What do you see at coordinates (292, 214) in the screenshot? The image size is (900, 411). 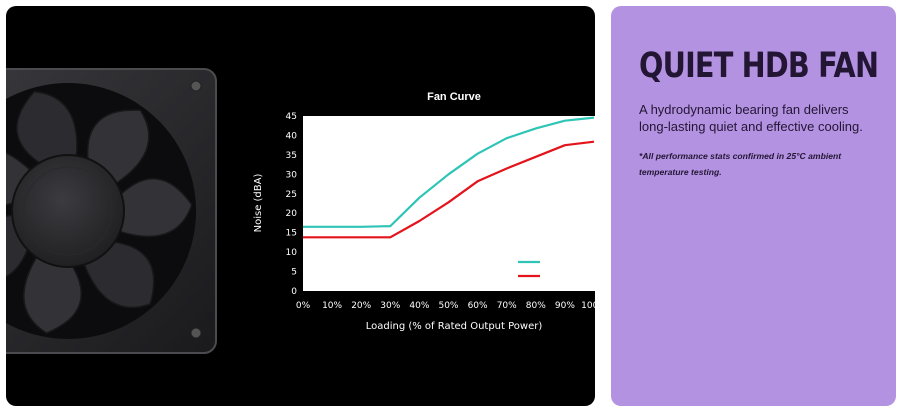 I see `y-tick-label: 20` at bounding box center [292, 214].